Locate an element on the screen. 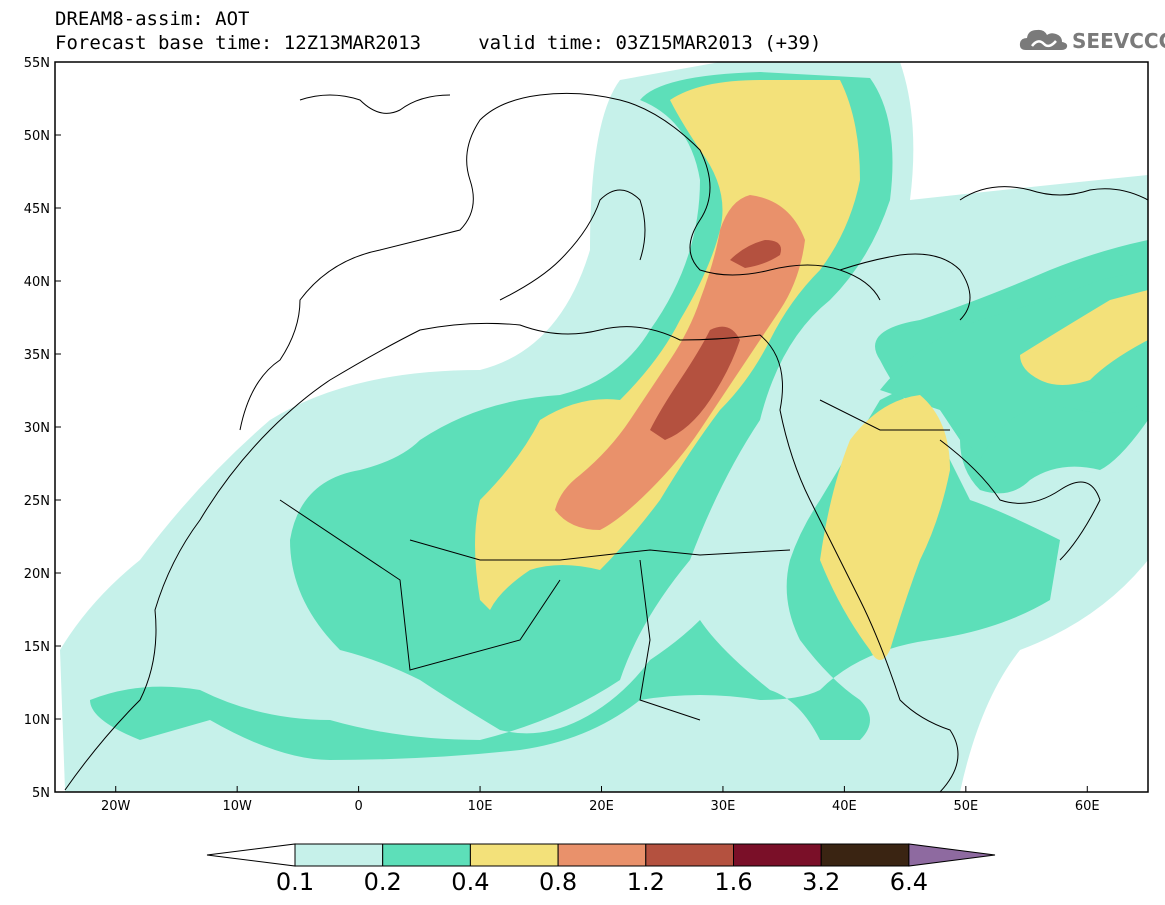 The width and height of the screenshot is (1165, 905). aot-contour-1.2-b is located at coordinates (755, 254).